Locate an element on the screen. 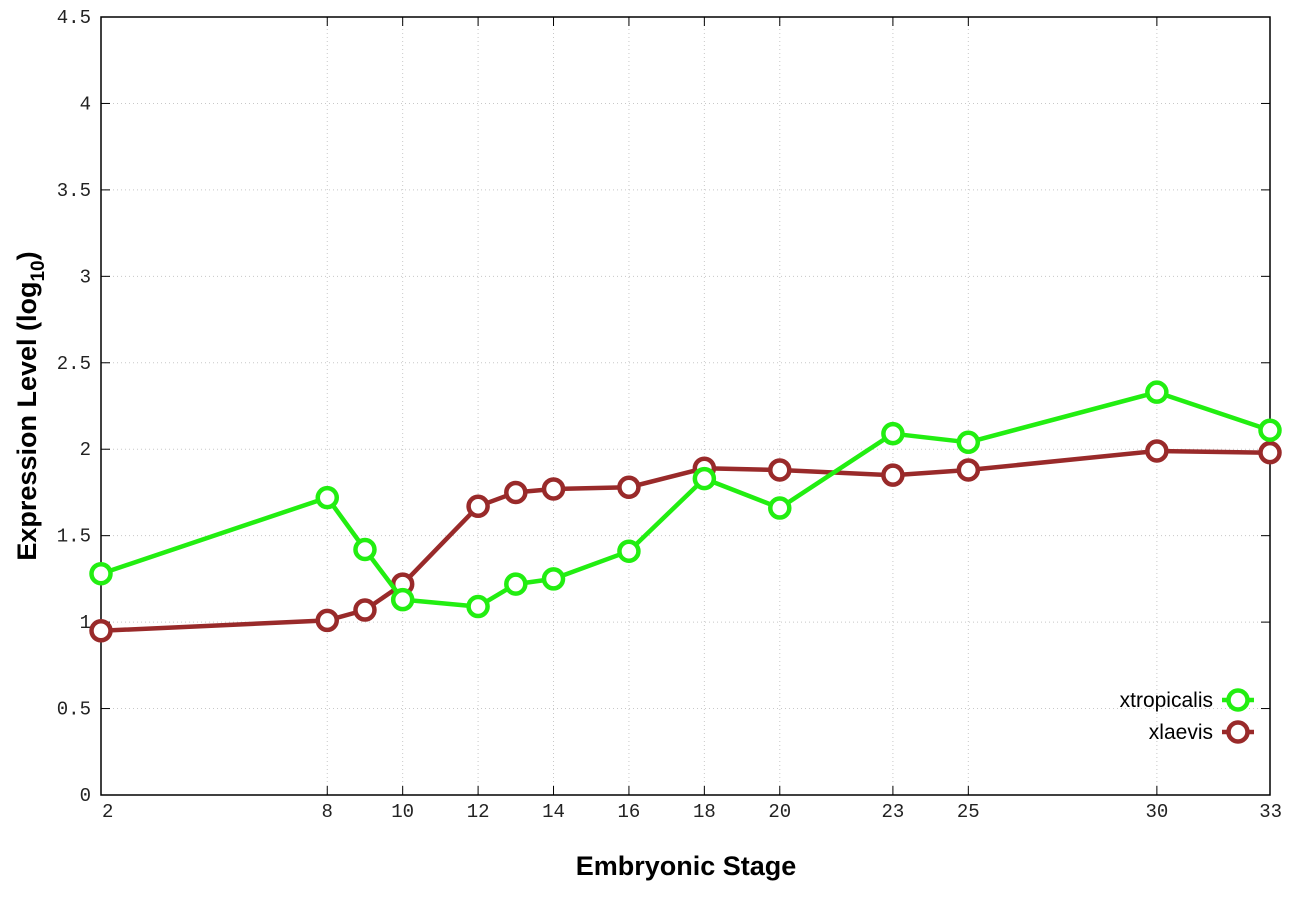 The image size is (1296, 907). x-tick-label: 10 is located at coordinates (402, 812).